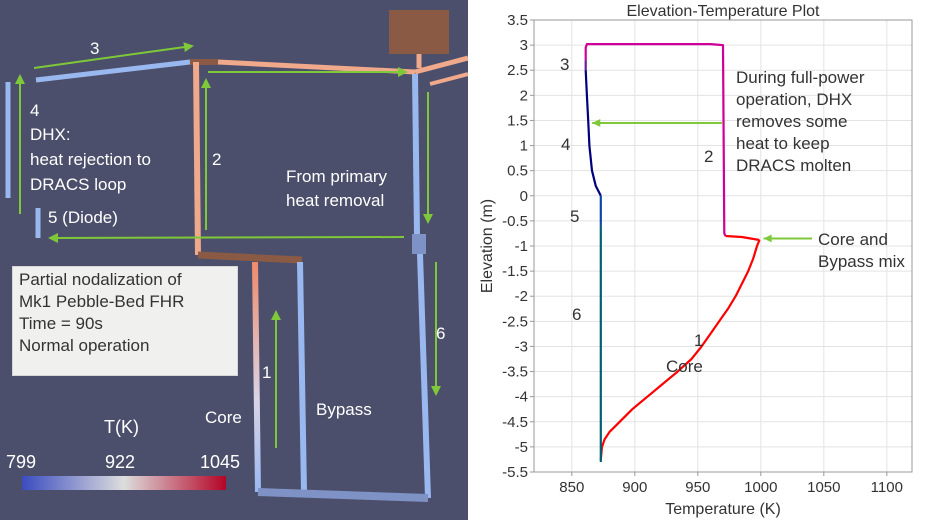 The image size is (936, 520). I want to click on colorbar-title: T(K), so click(121, 427).